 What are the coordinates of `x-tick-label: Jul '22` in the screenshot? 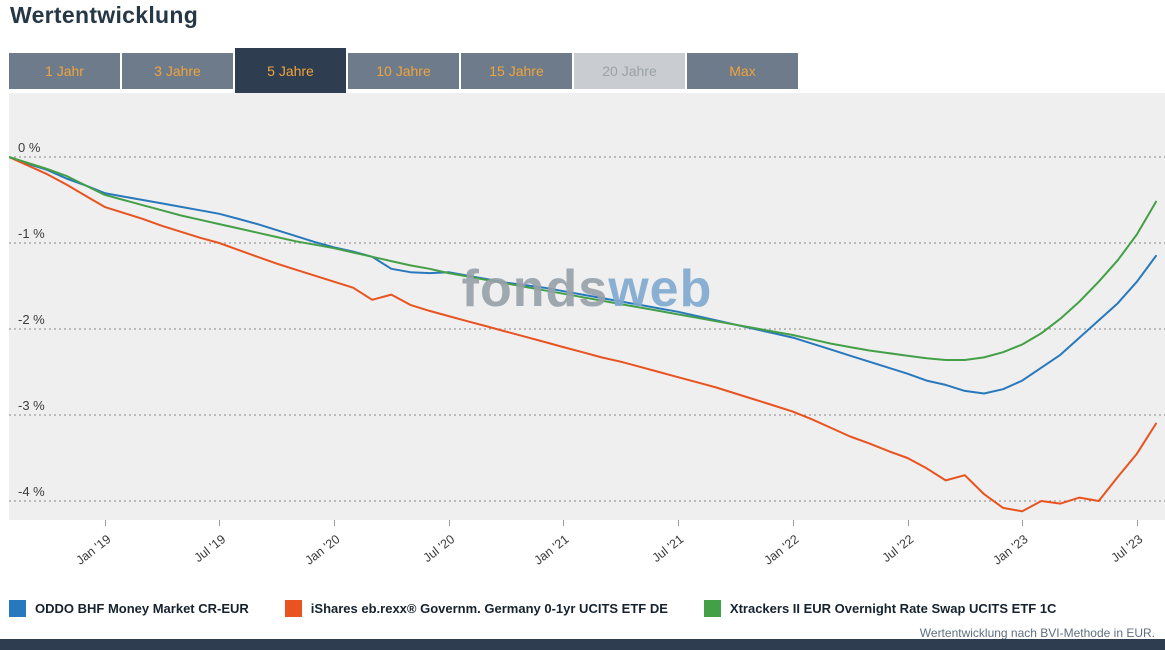 It's located at (898, 549).